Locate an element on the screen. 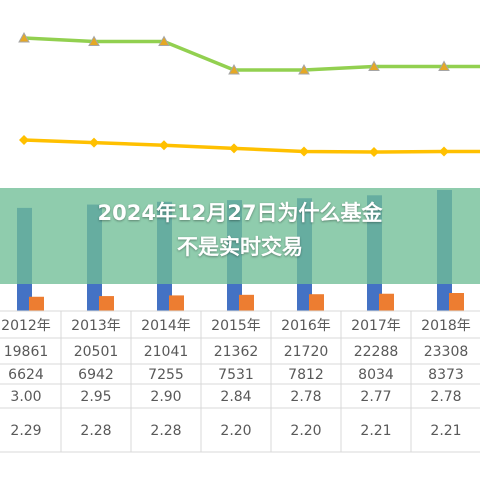 Image resolution: width=480 pixels, height=480 pixels. overlay-title: 2024年12月27日为什么基金 不是实时交易 is located at coordinates (240, 230).